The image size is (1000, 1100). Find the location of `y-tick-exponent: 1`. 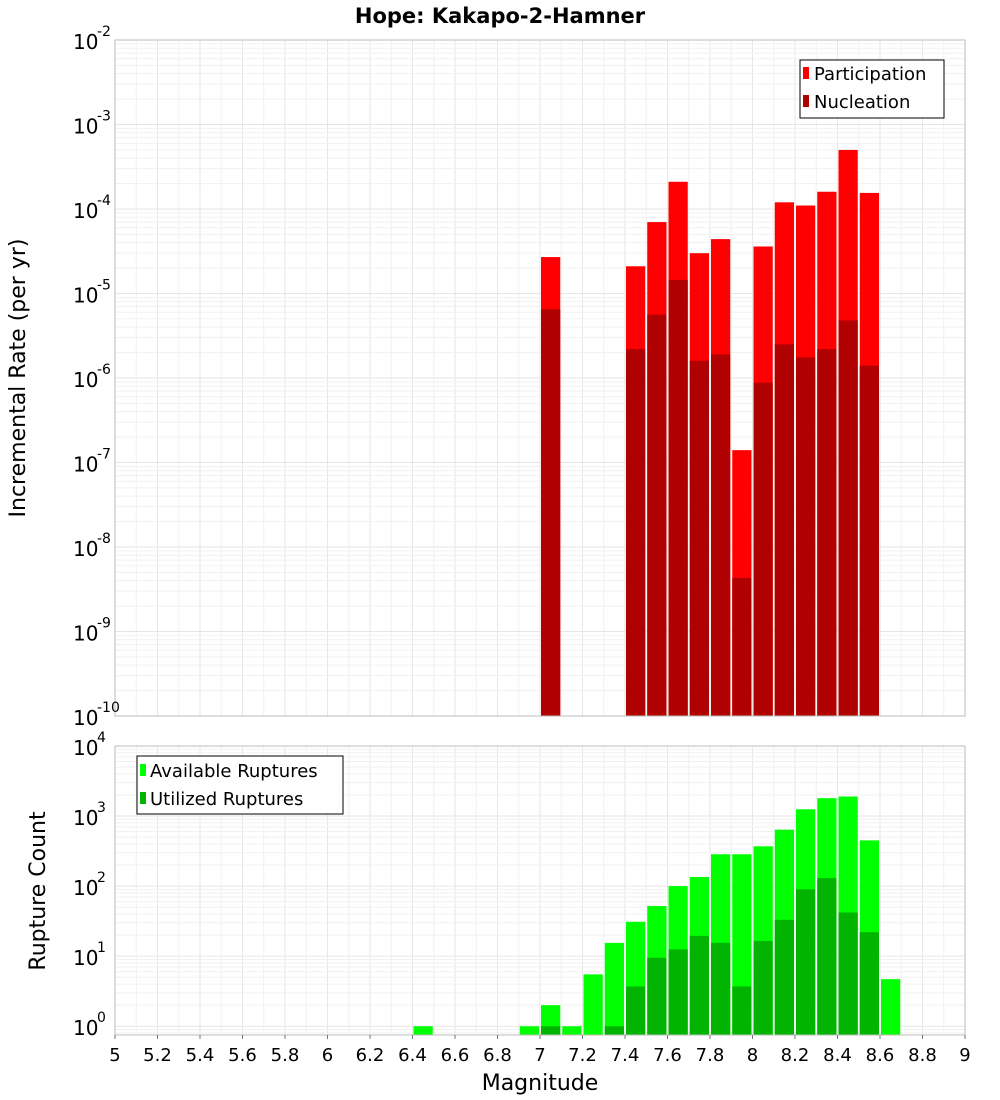

y-tick-exponent: 1 is located at coordinates (101, 948).